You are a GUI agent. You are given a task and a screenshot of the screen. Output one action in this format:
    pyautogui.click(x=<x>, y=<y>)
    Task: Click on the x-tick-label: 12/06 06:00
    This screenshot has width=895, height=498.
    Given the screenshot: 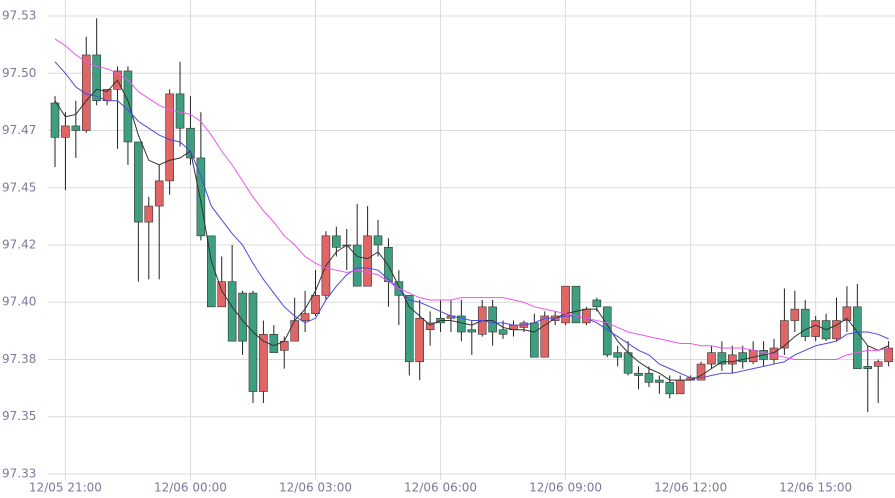 What is the action you would take?
    pyautogui.click(x=440, y=488)
    